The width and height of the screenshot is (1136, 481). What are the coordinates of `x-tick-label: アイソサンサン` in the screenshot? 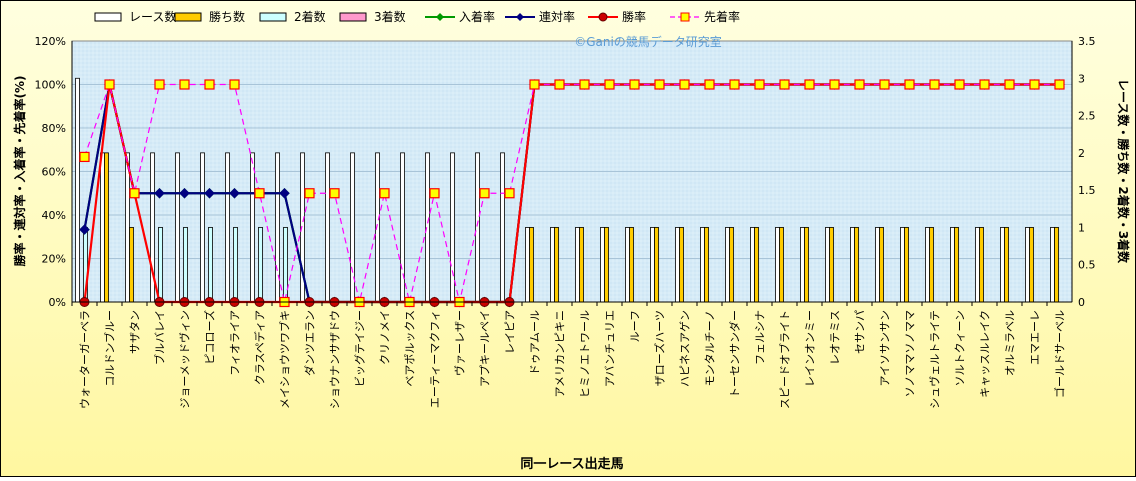 It's located at (885, 348).